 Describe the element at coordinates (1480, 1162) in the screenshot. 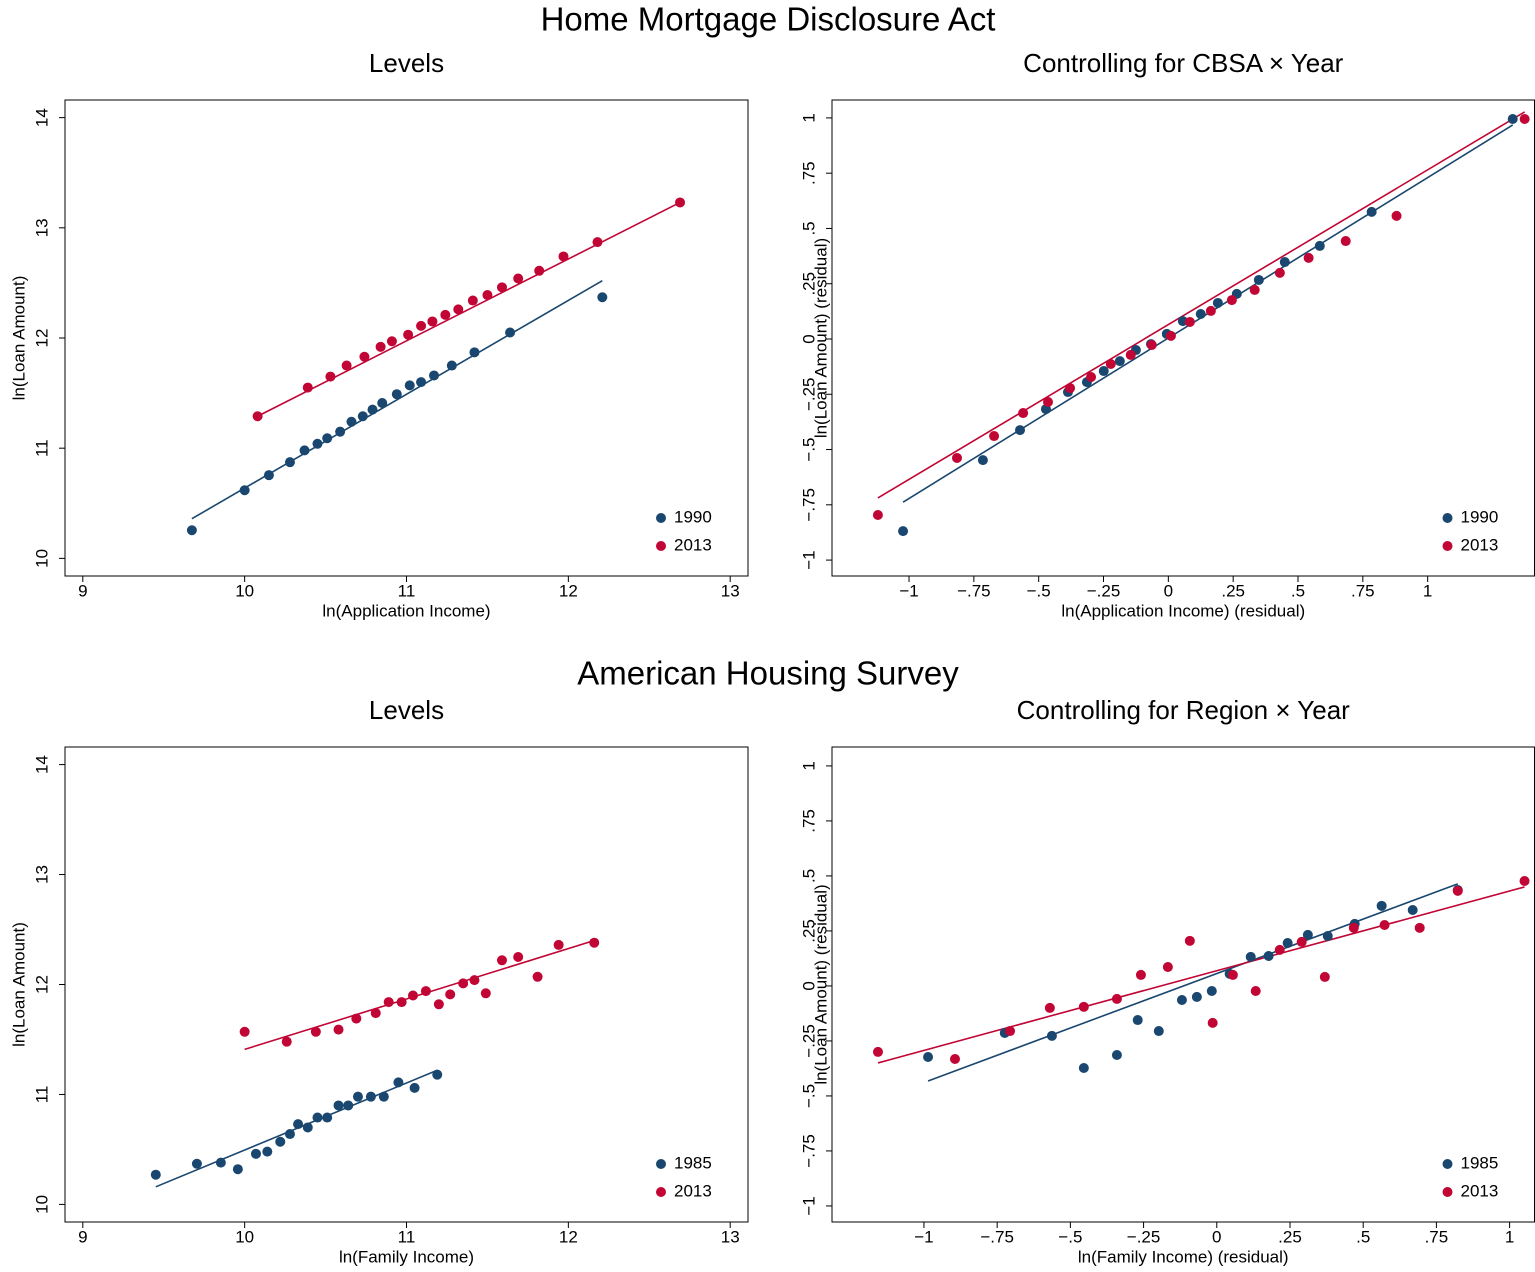

I see `legend-label: 1985` at that location.